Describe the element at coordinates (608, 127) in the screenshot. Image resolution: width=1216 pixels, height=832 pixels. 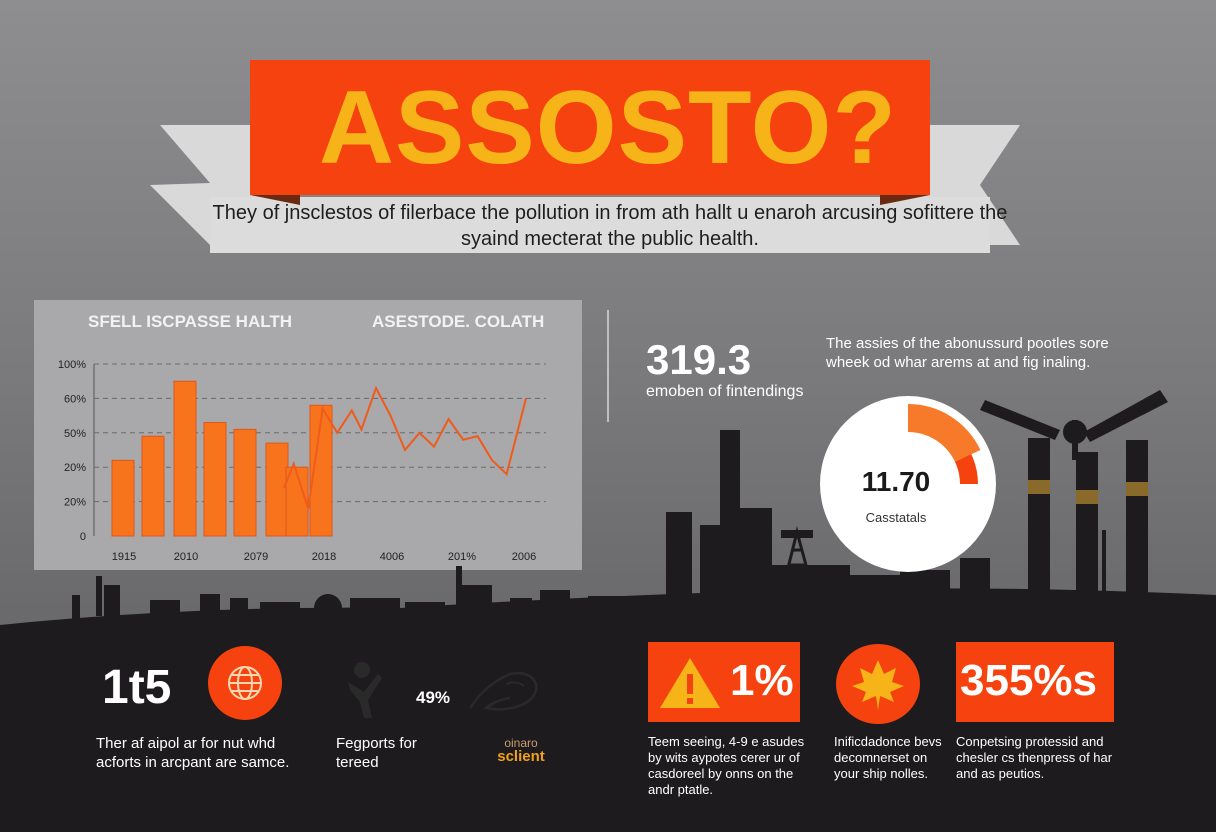
I see `page-title: ASSOSTO?` at that location.